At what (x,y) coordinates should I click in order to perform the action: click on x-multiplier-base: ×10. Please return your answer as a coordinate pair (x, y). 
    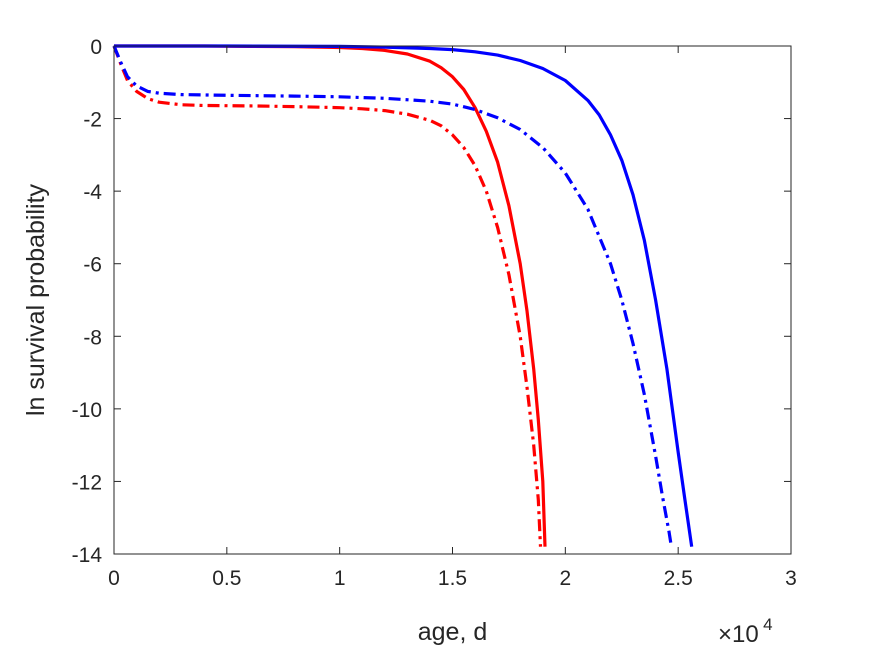
    Looking at the image, I should click on (738, 634).